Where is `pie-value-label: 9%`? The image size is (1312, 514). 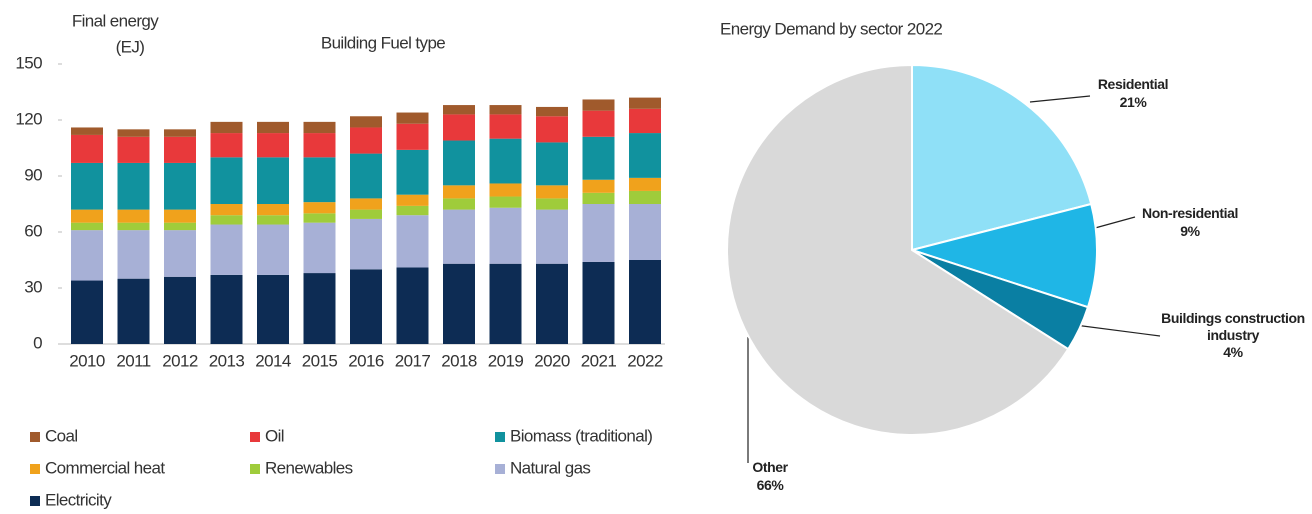
pie-value-label: 9% is located at coordinates (1190, 231).